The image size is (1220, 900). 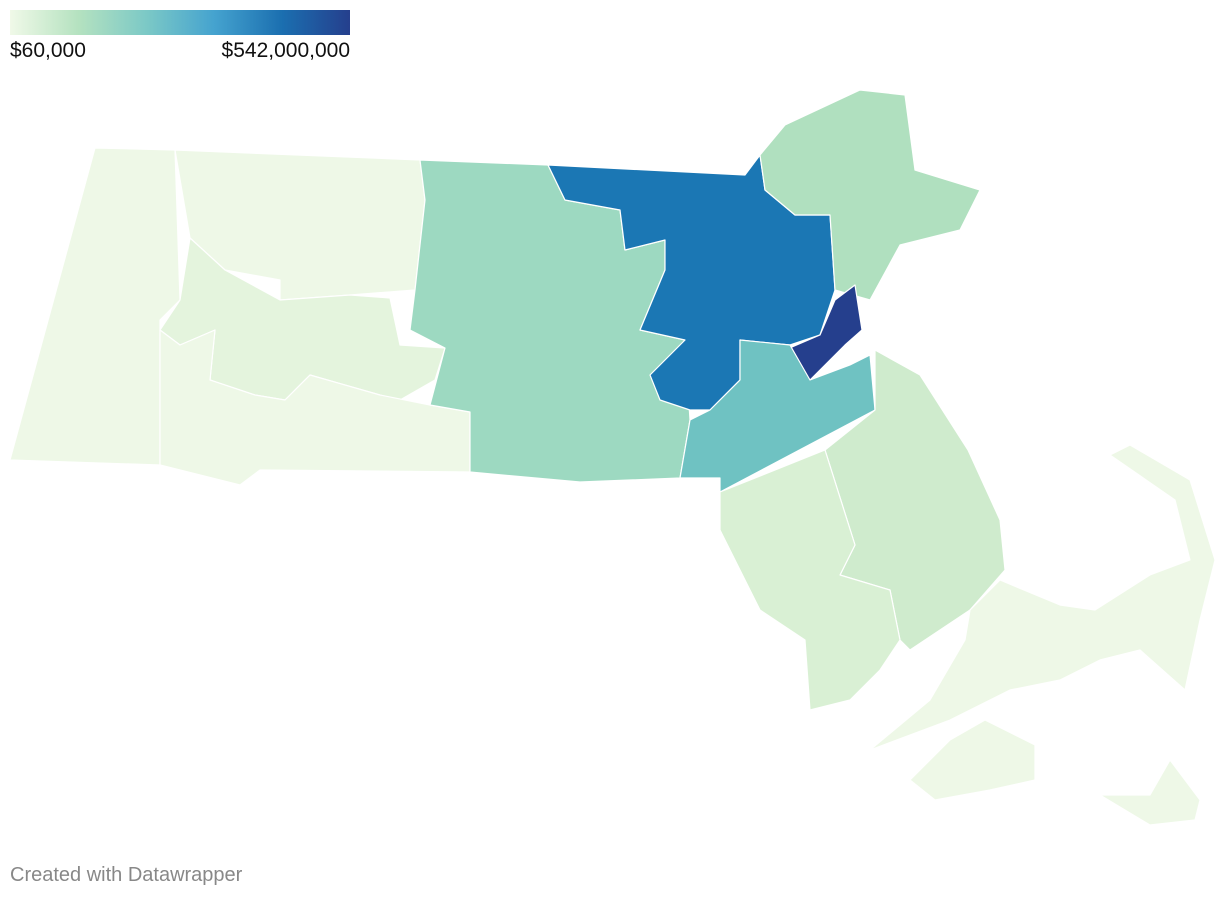 I want to click on legend-min: $60,000, so click(x=48, y=50).